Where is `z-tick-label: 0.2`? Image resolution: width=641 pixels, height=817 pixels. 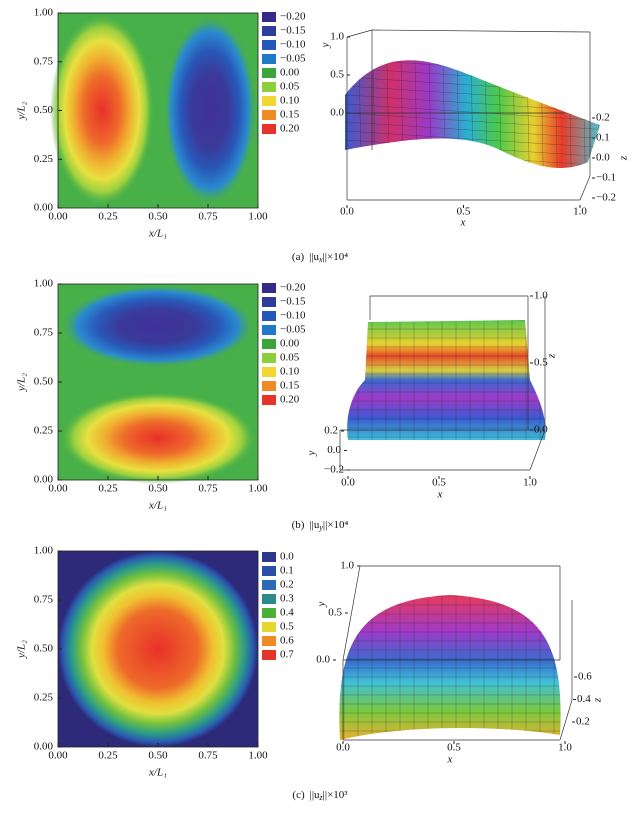 z-tick-label: 0.2 is located at coordinates (603, 118).